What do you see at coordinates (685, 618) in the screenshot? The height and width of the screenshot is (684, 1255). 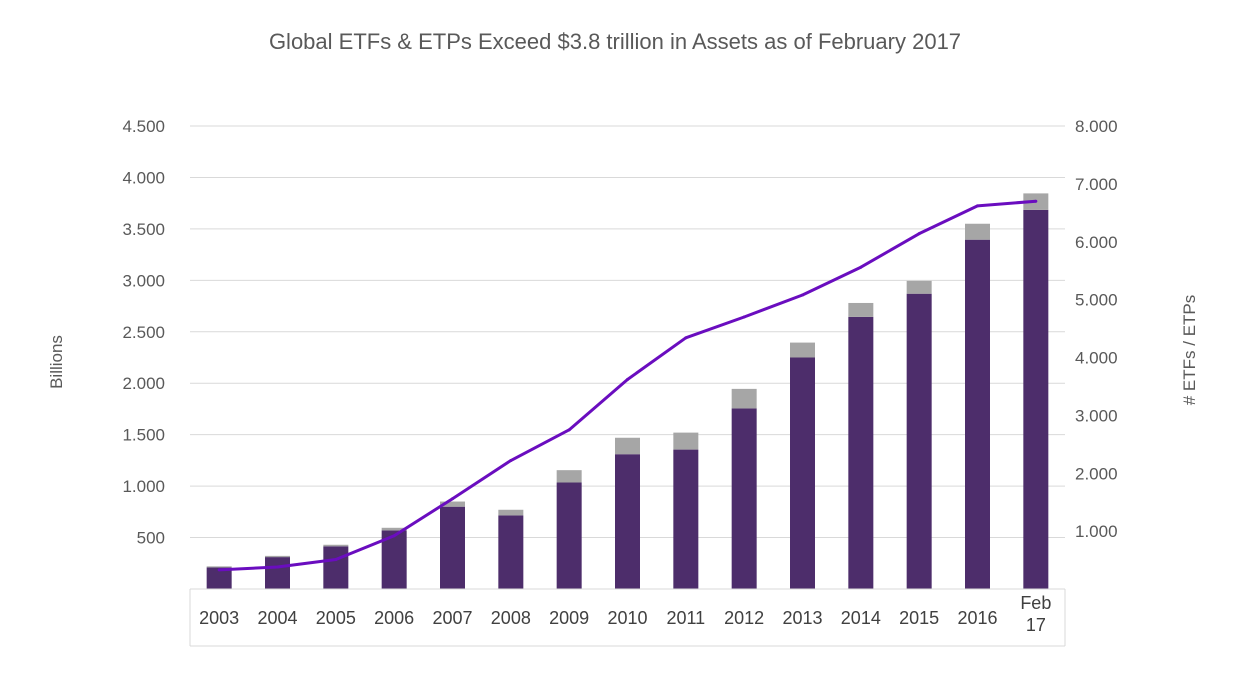 I see `x-tick-label: 2011` at bounding box center [685, 618].